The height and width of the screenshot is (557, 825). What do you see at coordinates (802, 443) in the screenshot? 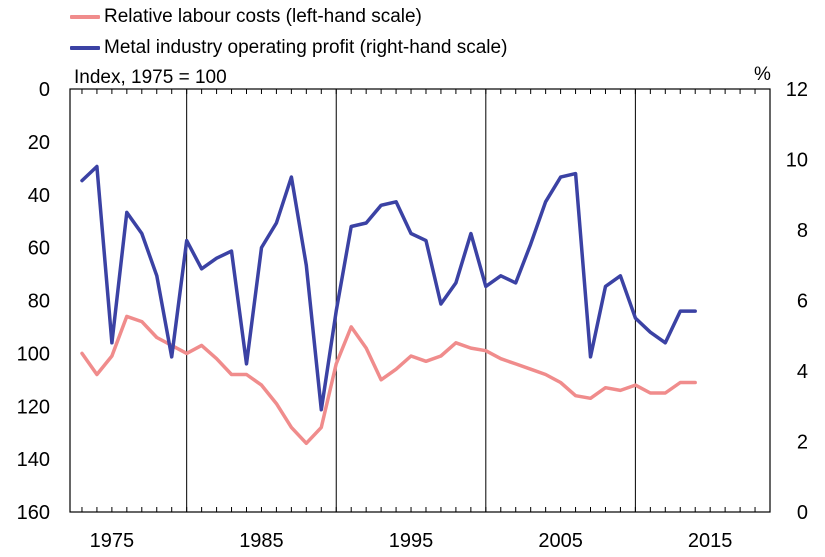
I see `right-tick-label-2: 2` at bounding box center [802, 443].